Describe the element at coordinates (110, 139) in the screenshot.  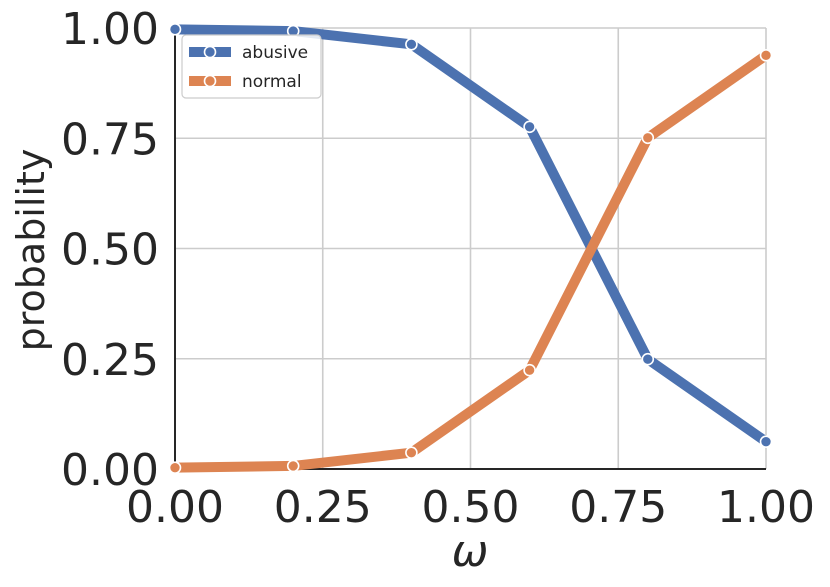
I see `y-tick-label: 0.75` at that location.